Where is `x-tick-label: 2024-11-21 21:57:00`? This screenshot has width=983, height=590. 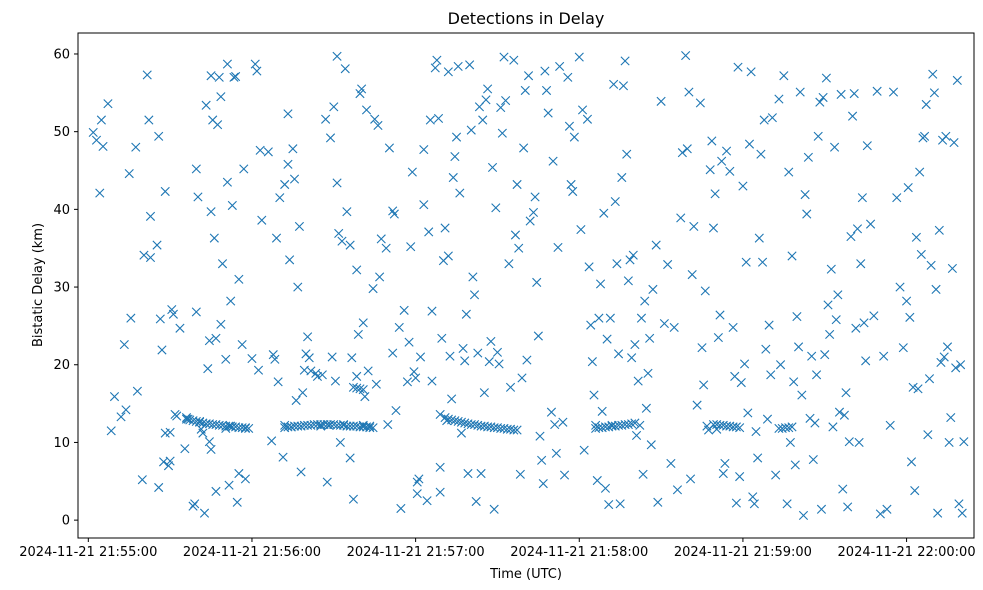 x-tick-label: 2024-11-21 21:57:00 is located at coordinates (416, 552).